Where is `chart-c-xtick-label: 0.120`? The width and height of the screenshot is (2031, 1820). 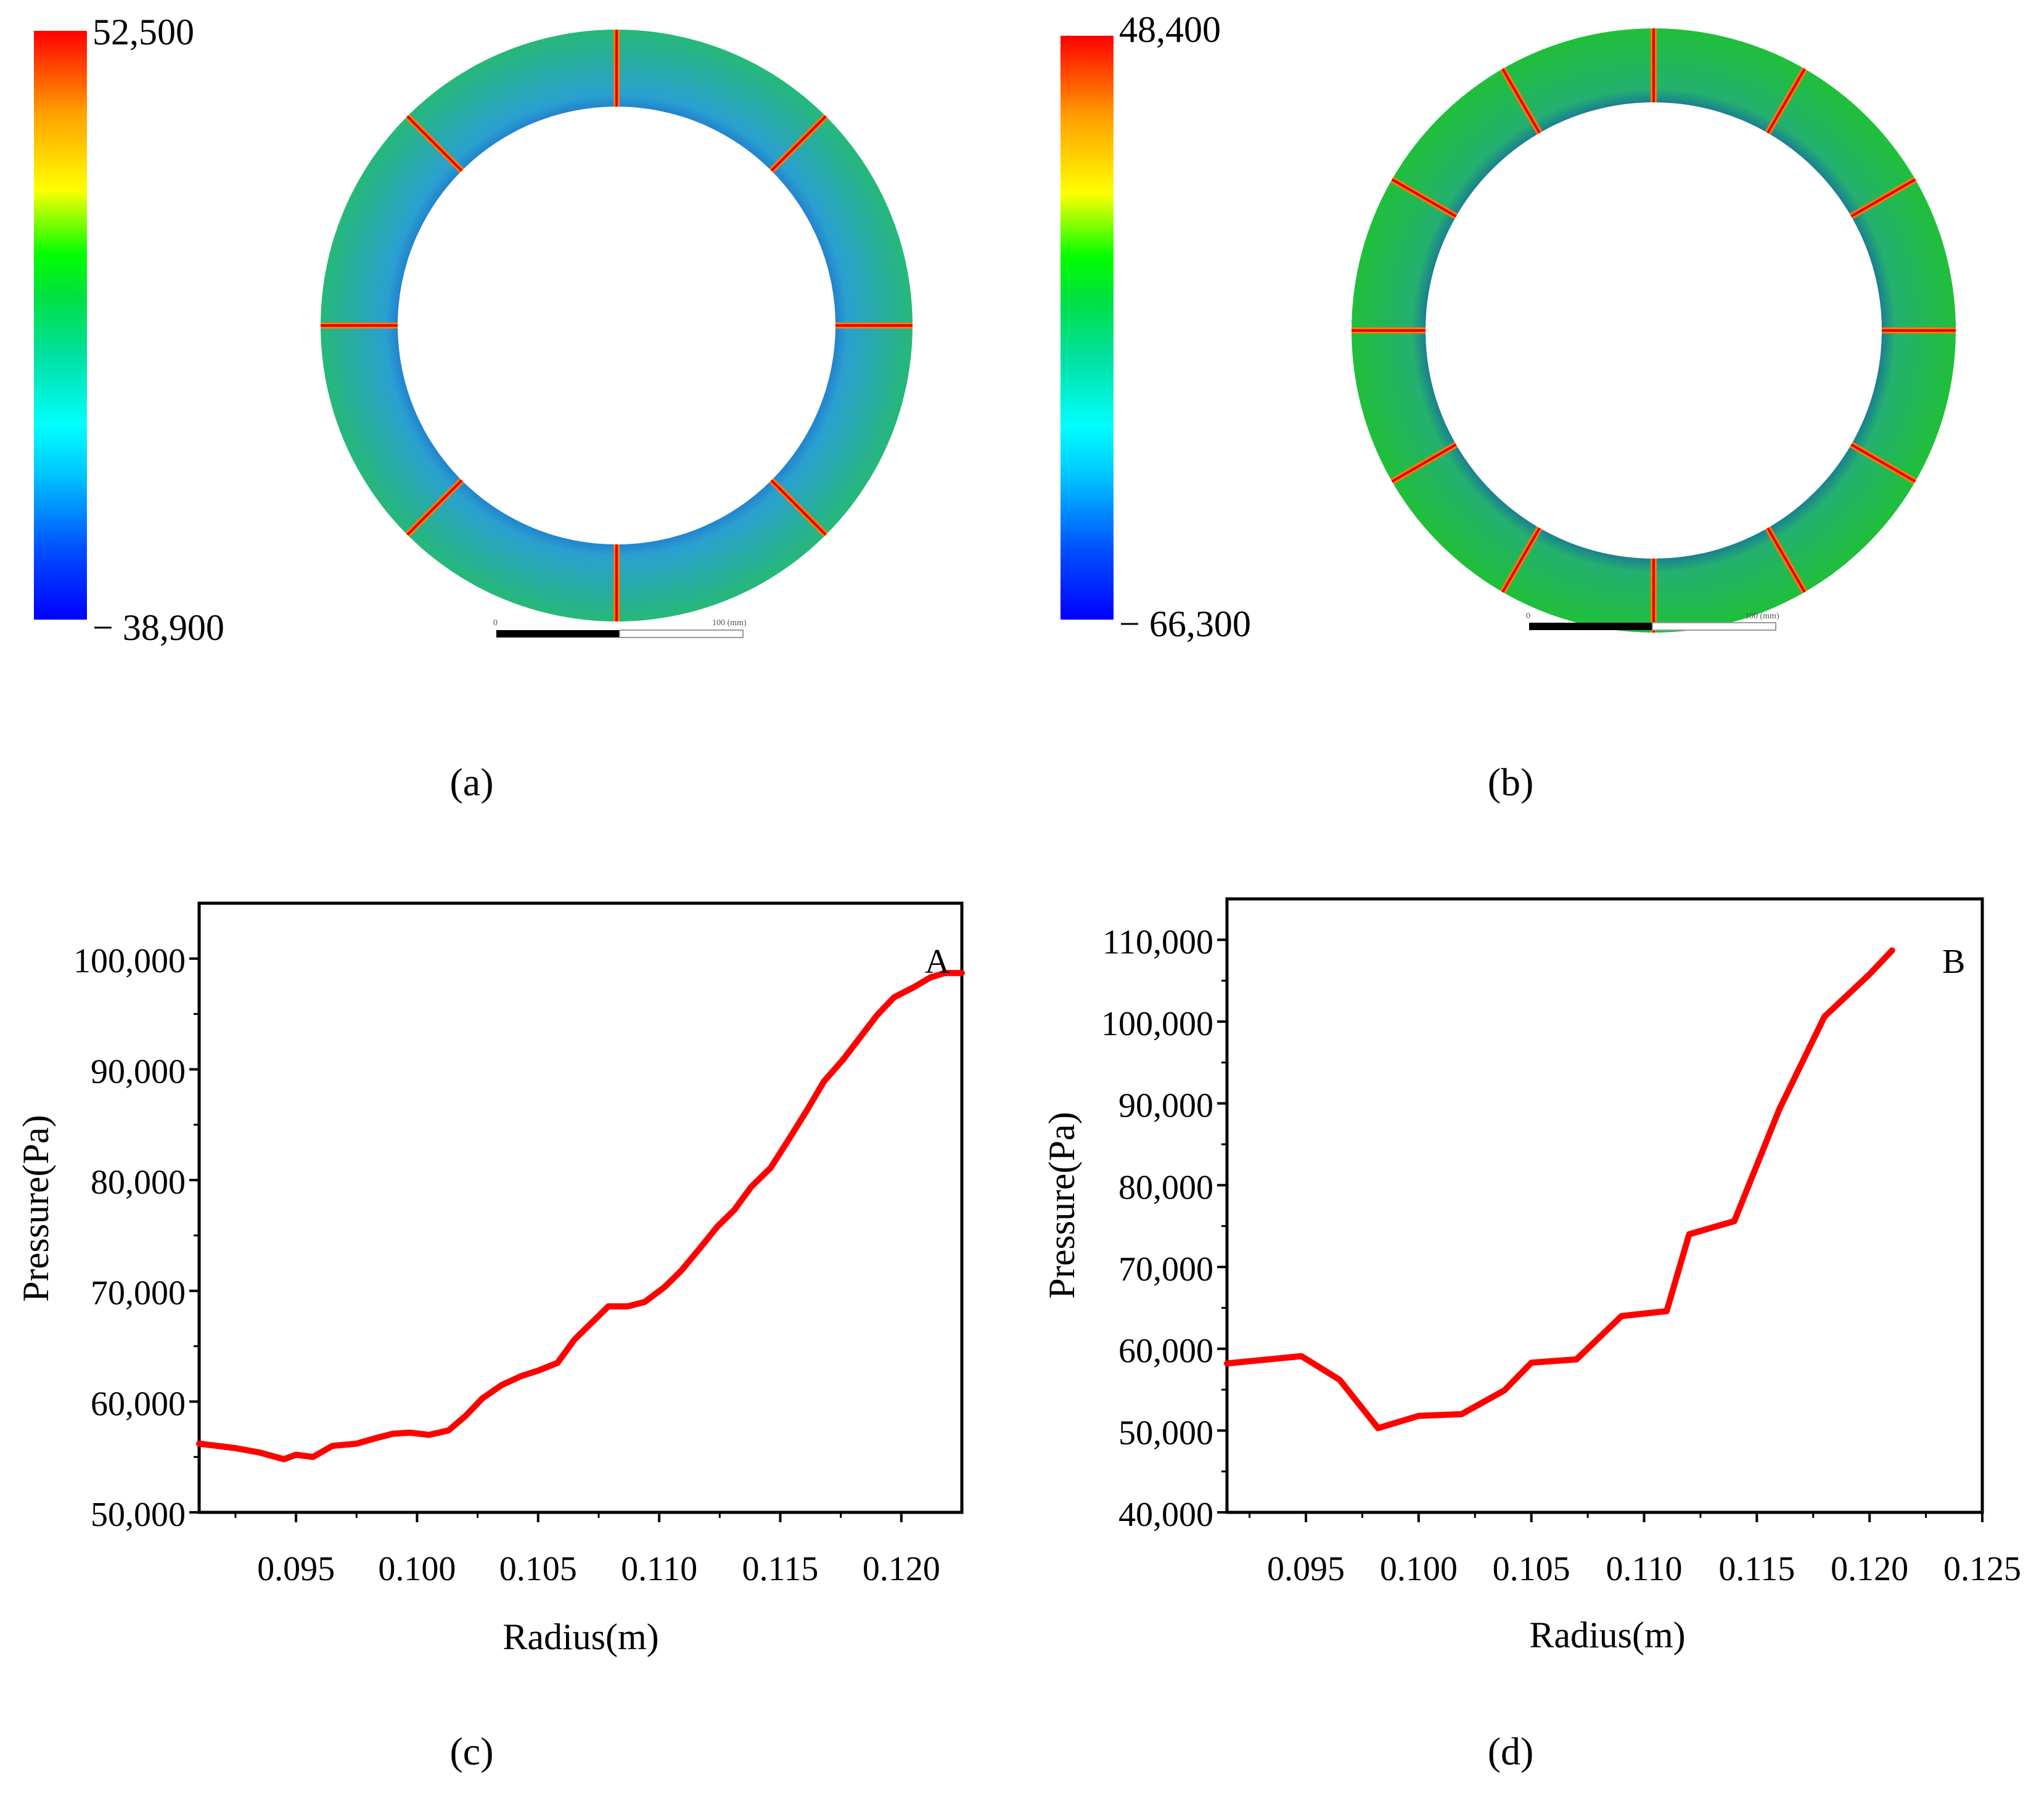
chart-c-xtick-label: 0.120 is located at coordinates (901, 1569).